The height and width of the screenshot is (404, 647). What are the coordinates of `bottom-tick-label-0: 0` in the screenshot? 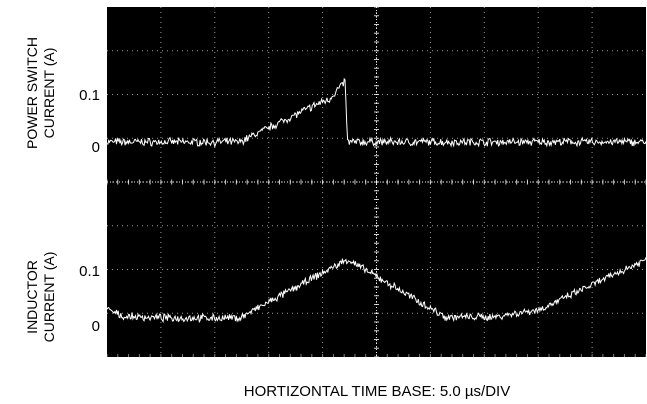 It's located at (96, 326).